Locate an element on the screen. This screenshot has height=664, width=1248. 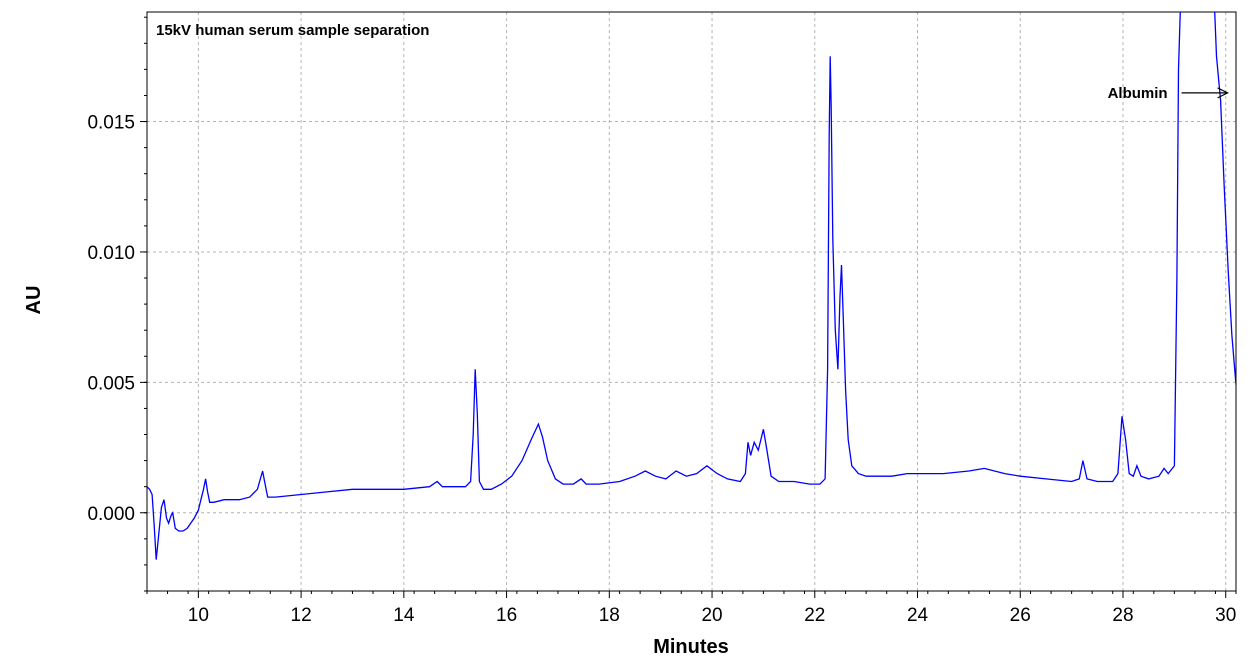
x-tick-label: 18 is located at coordinates (609, 615).